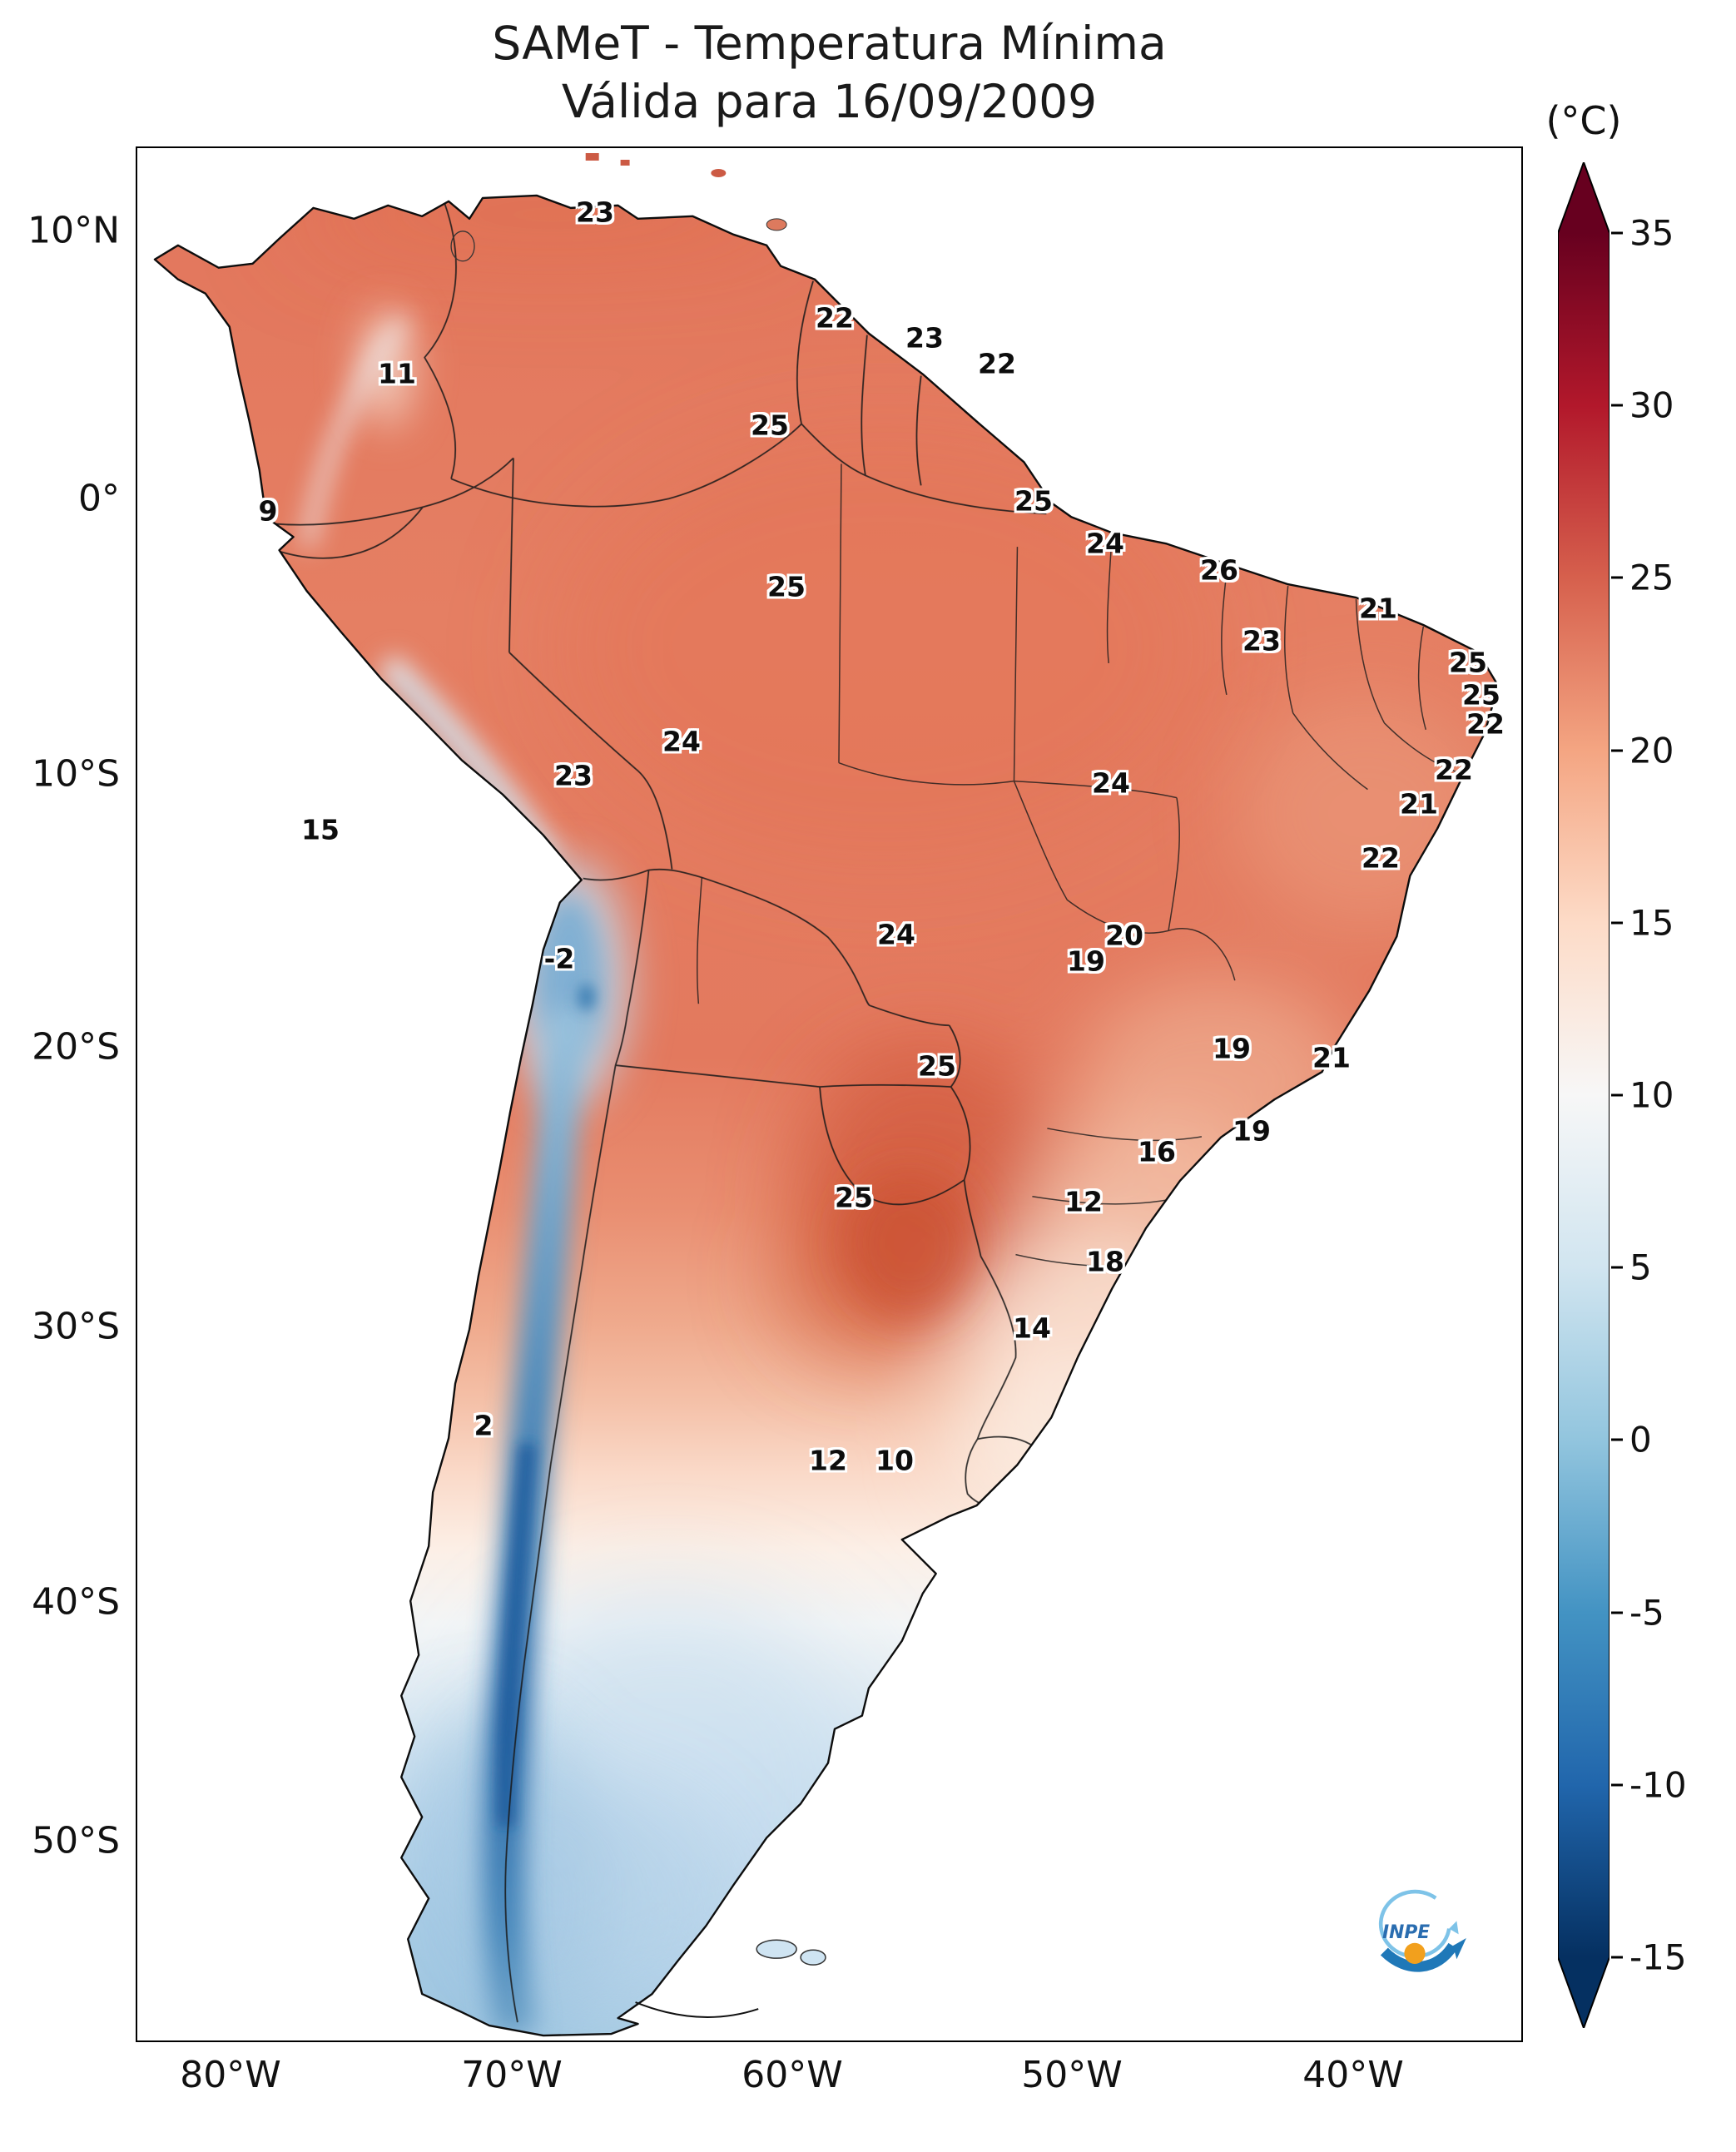 The image size is (1736, 2152). What do you see at coordinates (231, 2075) in the screenshot?
I see `lon-tick-label: 80°W` at bounding box center [231, 2075].